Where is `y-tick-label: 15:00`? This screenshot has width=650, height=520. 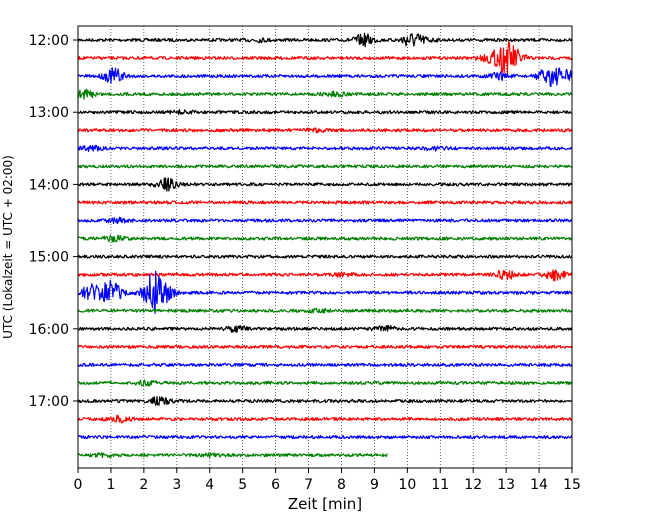
y-tick-label: 15:00 is located at coordinates (49, 258).